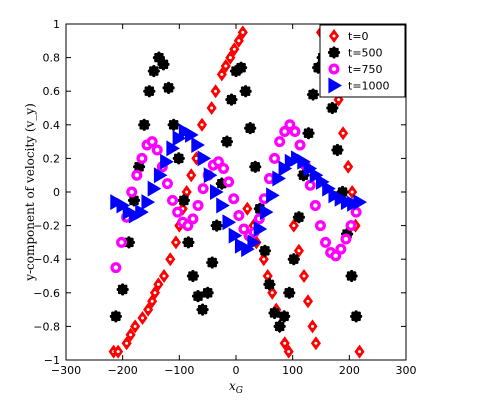 Image resolution: width=485 pixels, height=415 pixels. I want to click on y-tick-label: −0.2, so click(46, 226).